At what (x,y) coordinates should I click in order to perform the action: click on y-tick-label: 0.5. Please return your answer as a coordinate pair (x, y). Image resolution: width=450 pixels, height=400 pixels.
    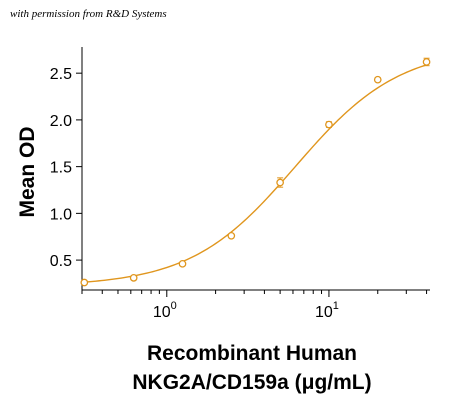
    Looking at the image, I should click on (61, 261).